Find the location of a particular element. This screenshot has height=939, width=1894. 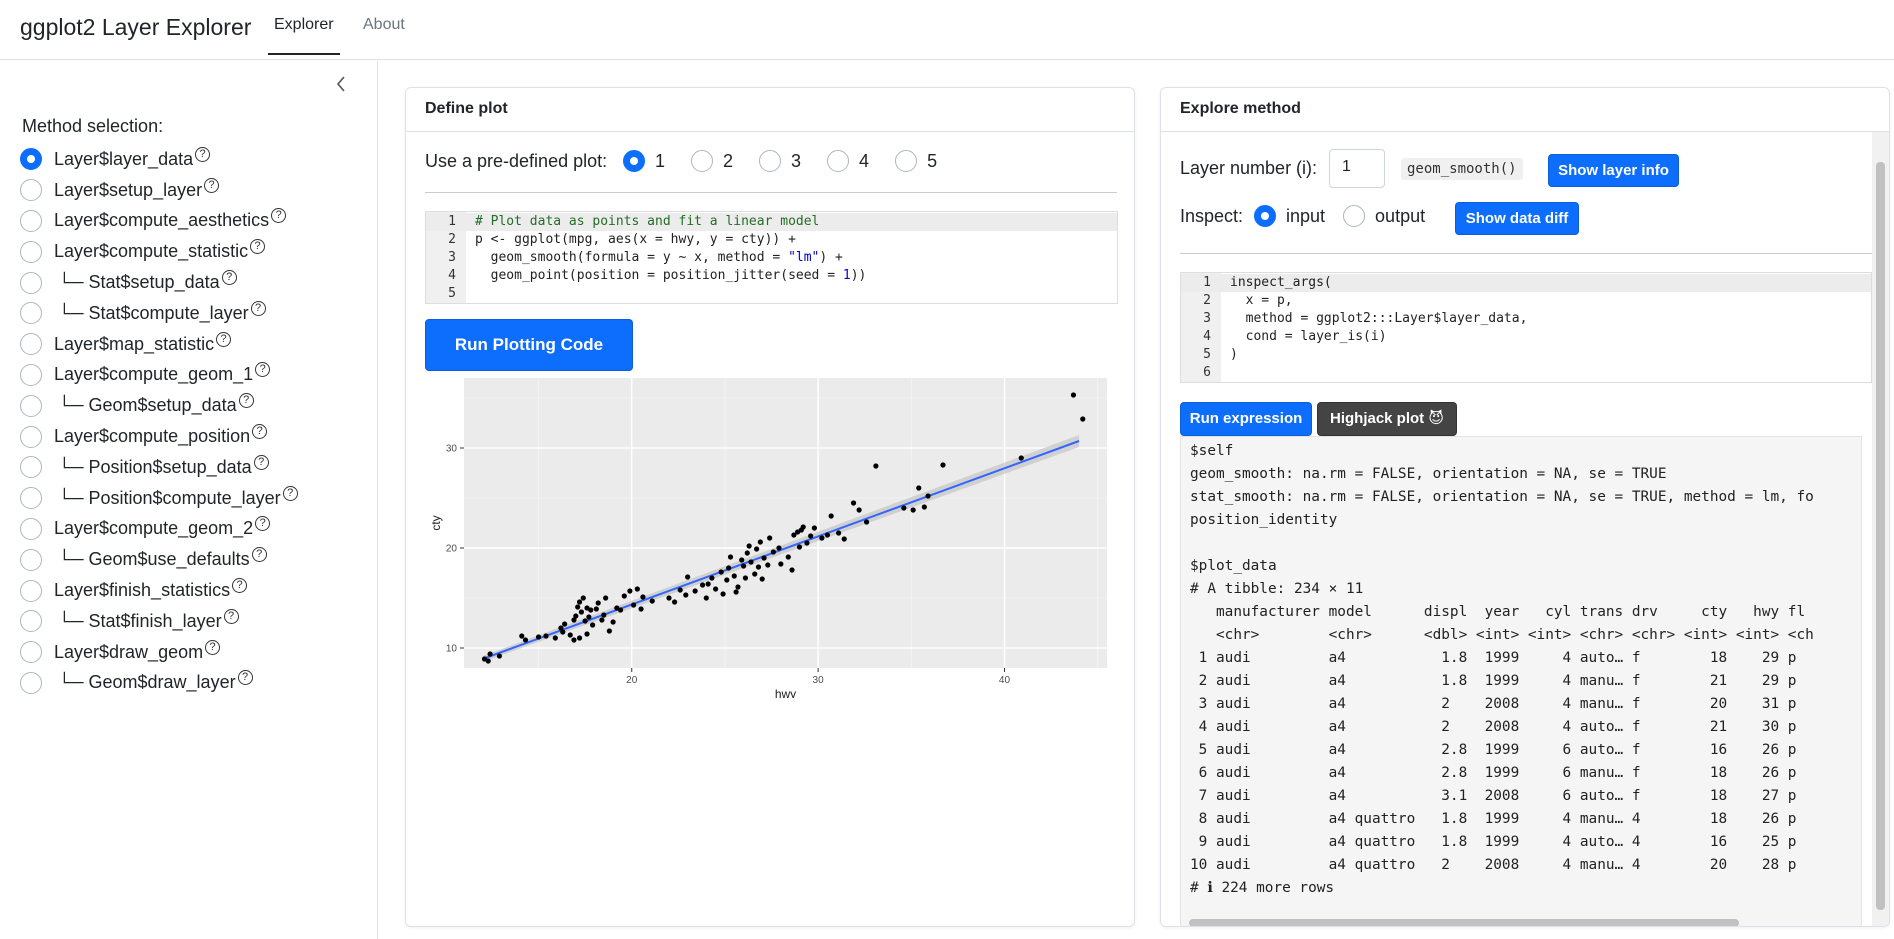

layer-number-input: 1 is located at coordinates (1357, 168).